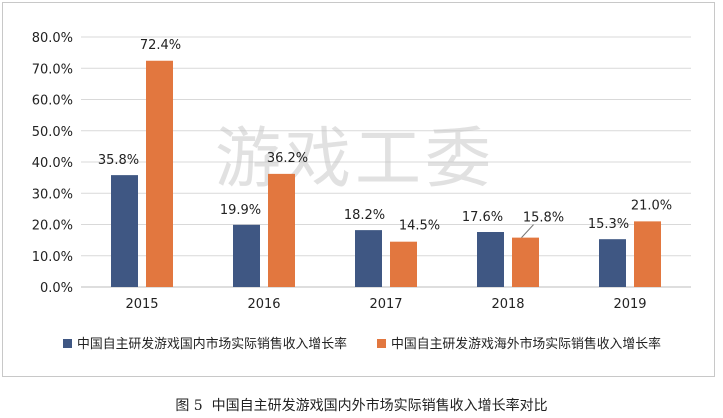  Describe the element at coordinates (651, 205) in the screenshot. I see `data-label: 21.0%` at that location.